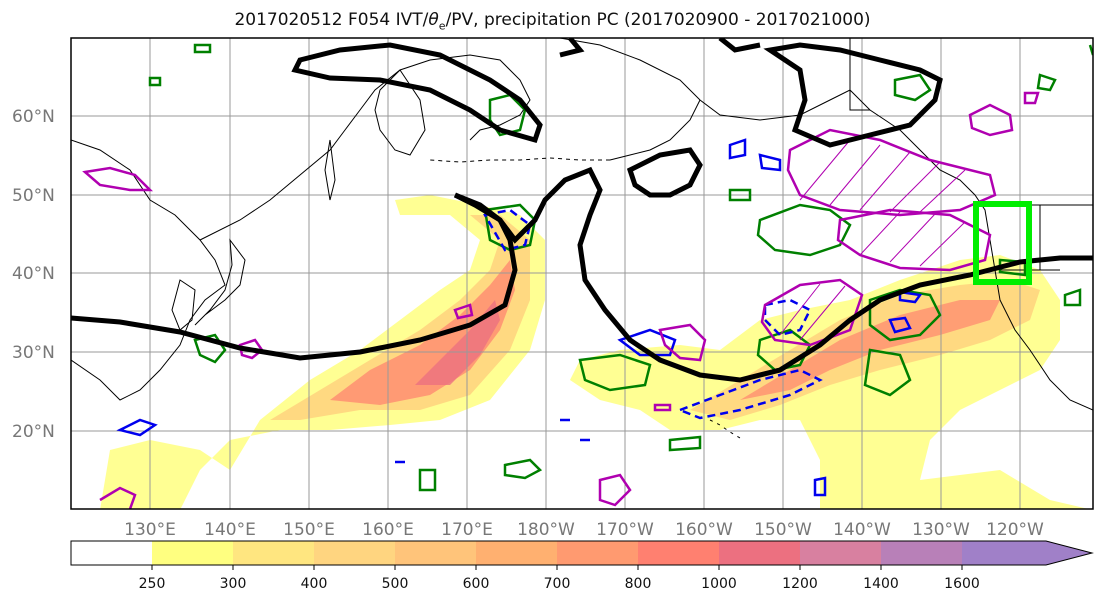 The width and height of the screenshot is (1105, 603). What do you see at coordinates (150, 530) in the screenshot?
I see `lon-label-130E: 130°E` at bounding box center [150, 530].